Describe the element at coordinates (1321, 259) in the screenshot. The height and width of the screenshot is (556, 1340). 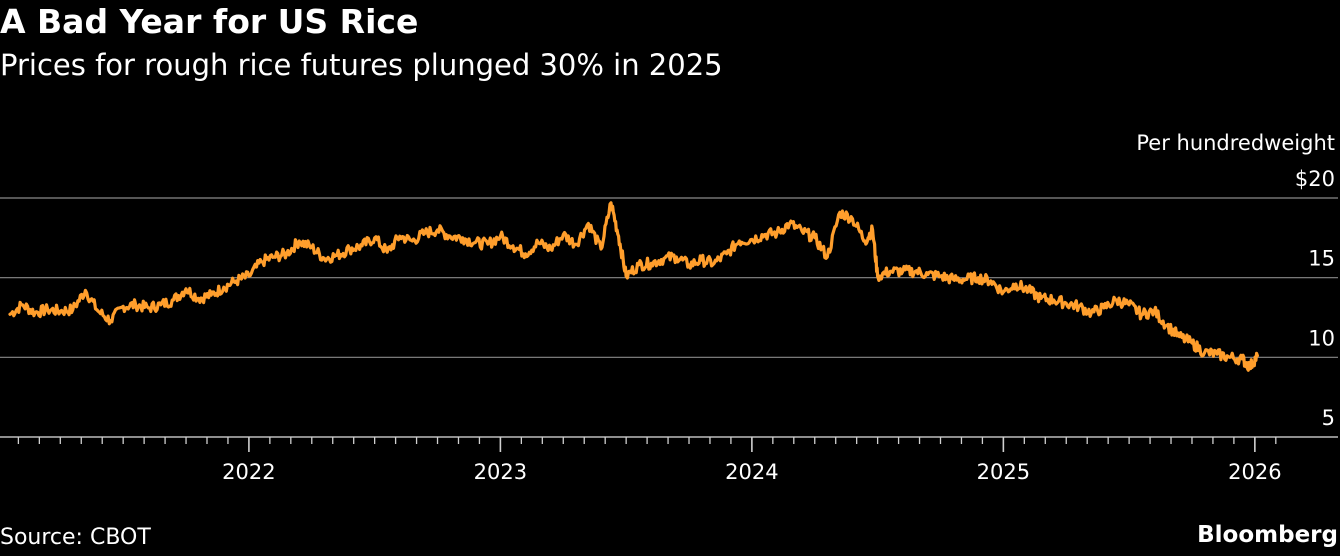
I see `y-tick-label: 15` at that location.